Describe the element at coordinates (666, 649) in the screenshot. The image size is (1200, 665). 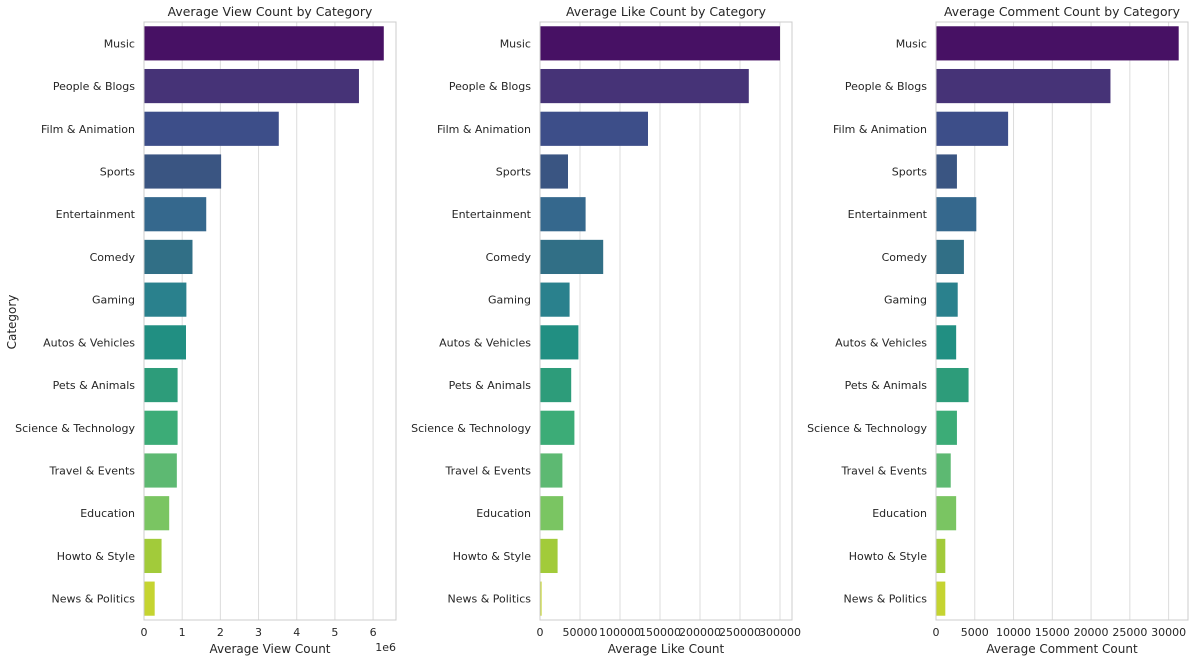
I see `x-axis-label: Average Like Count` at that location.